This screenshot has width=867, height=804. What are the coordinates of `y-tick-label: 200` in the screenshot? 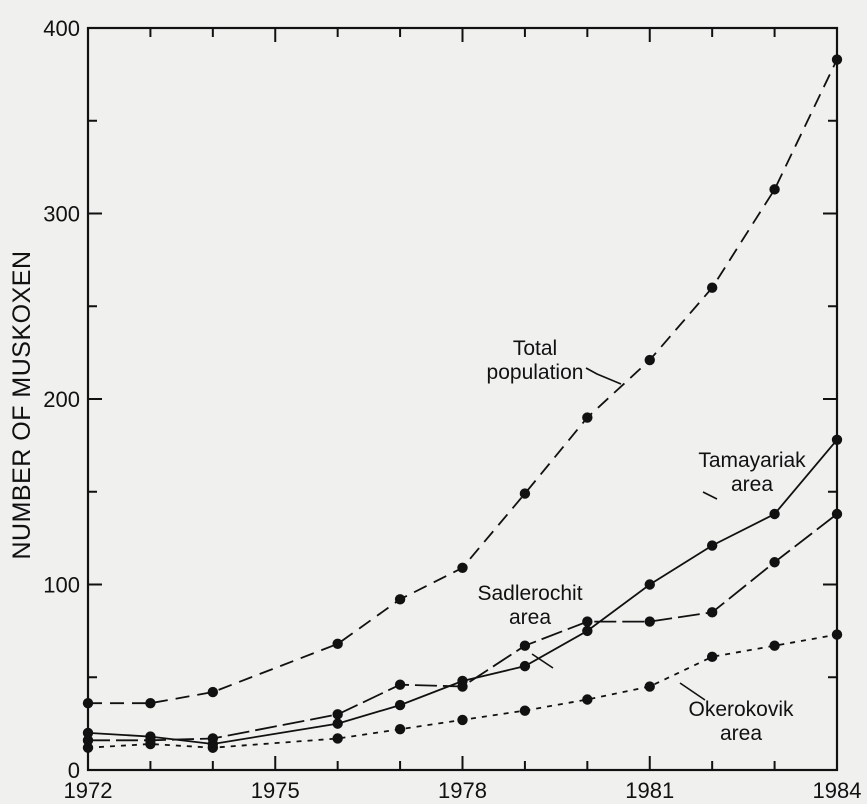 It's located at (61, 399).